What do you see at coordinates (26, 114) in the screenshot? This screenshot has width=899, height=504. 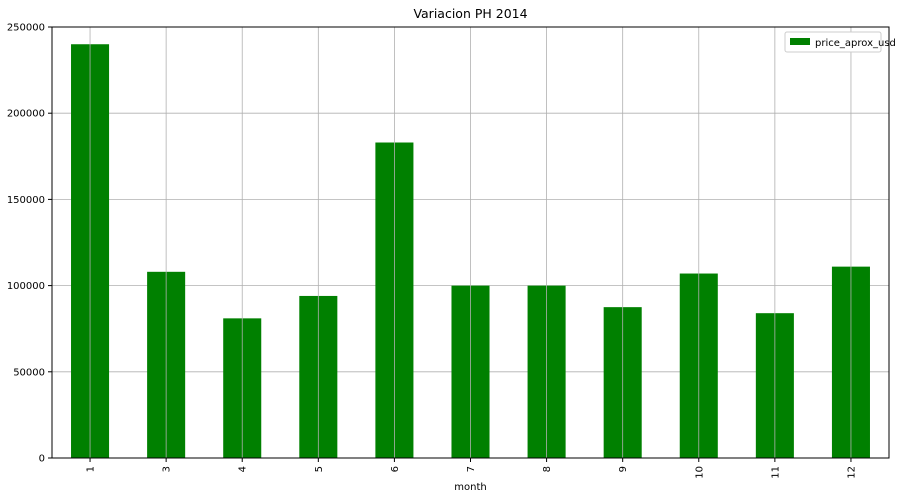 I see `y-tick-label: 200000` at bounding box center [26, 114].